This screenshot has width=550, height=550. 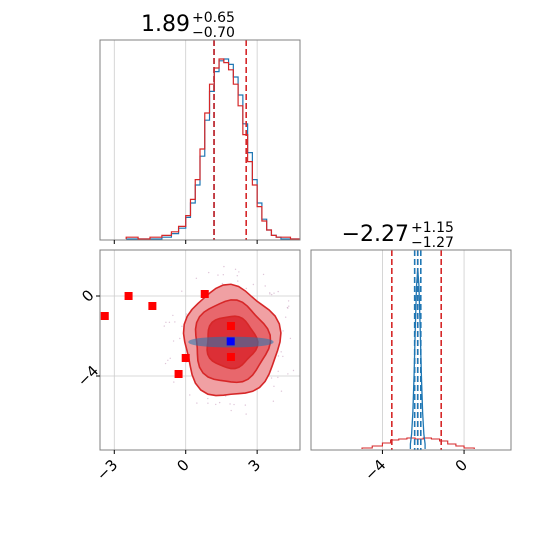 What do you see at coordinates (87, 295) in the screenshot?
I see `y-tick-label: 0` at bounding box center [87, 295].